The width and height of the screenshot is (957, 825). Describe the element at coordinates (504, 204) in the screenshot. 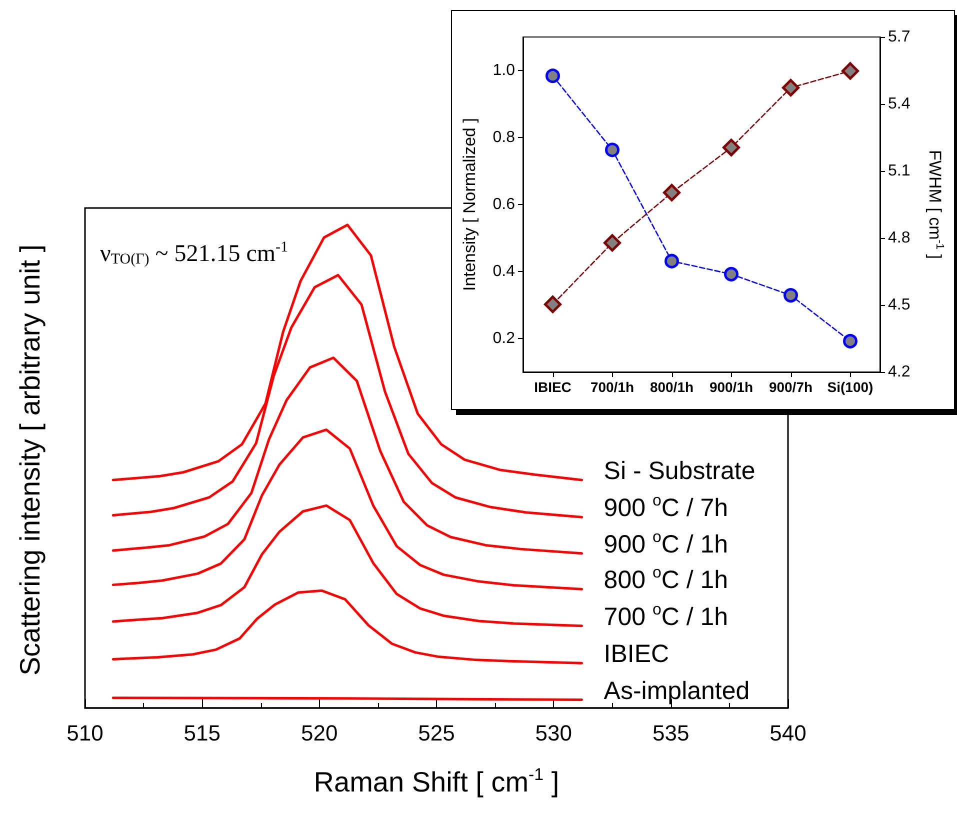

I see `y-tick-label: 0.6` at that location.